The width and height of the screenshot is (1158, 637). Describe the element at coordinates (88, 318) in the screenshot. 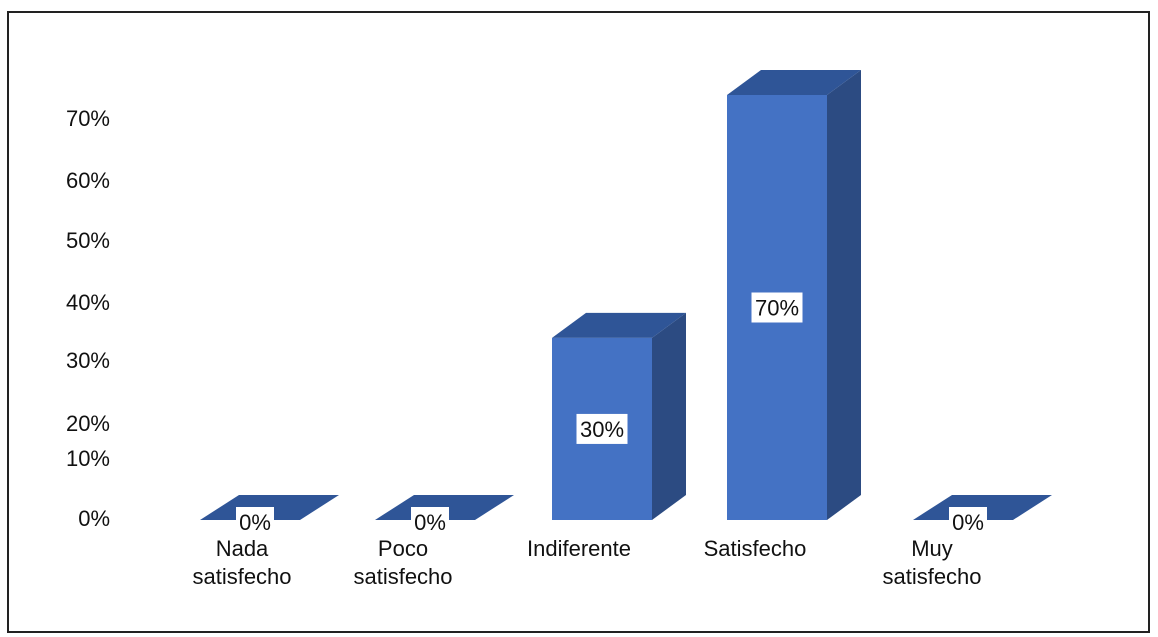

I see `y-axis: 0% 10% 20% 30% 40% 50% 60% 70%` at that location.